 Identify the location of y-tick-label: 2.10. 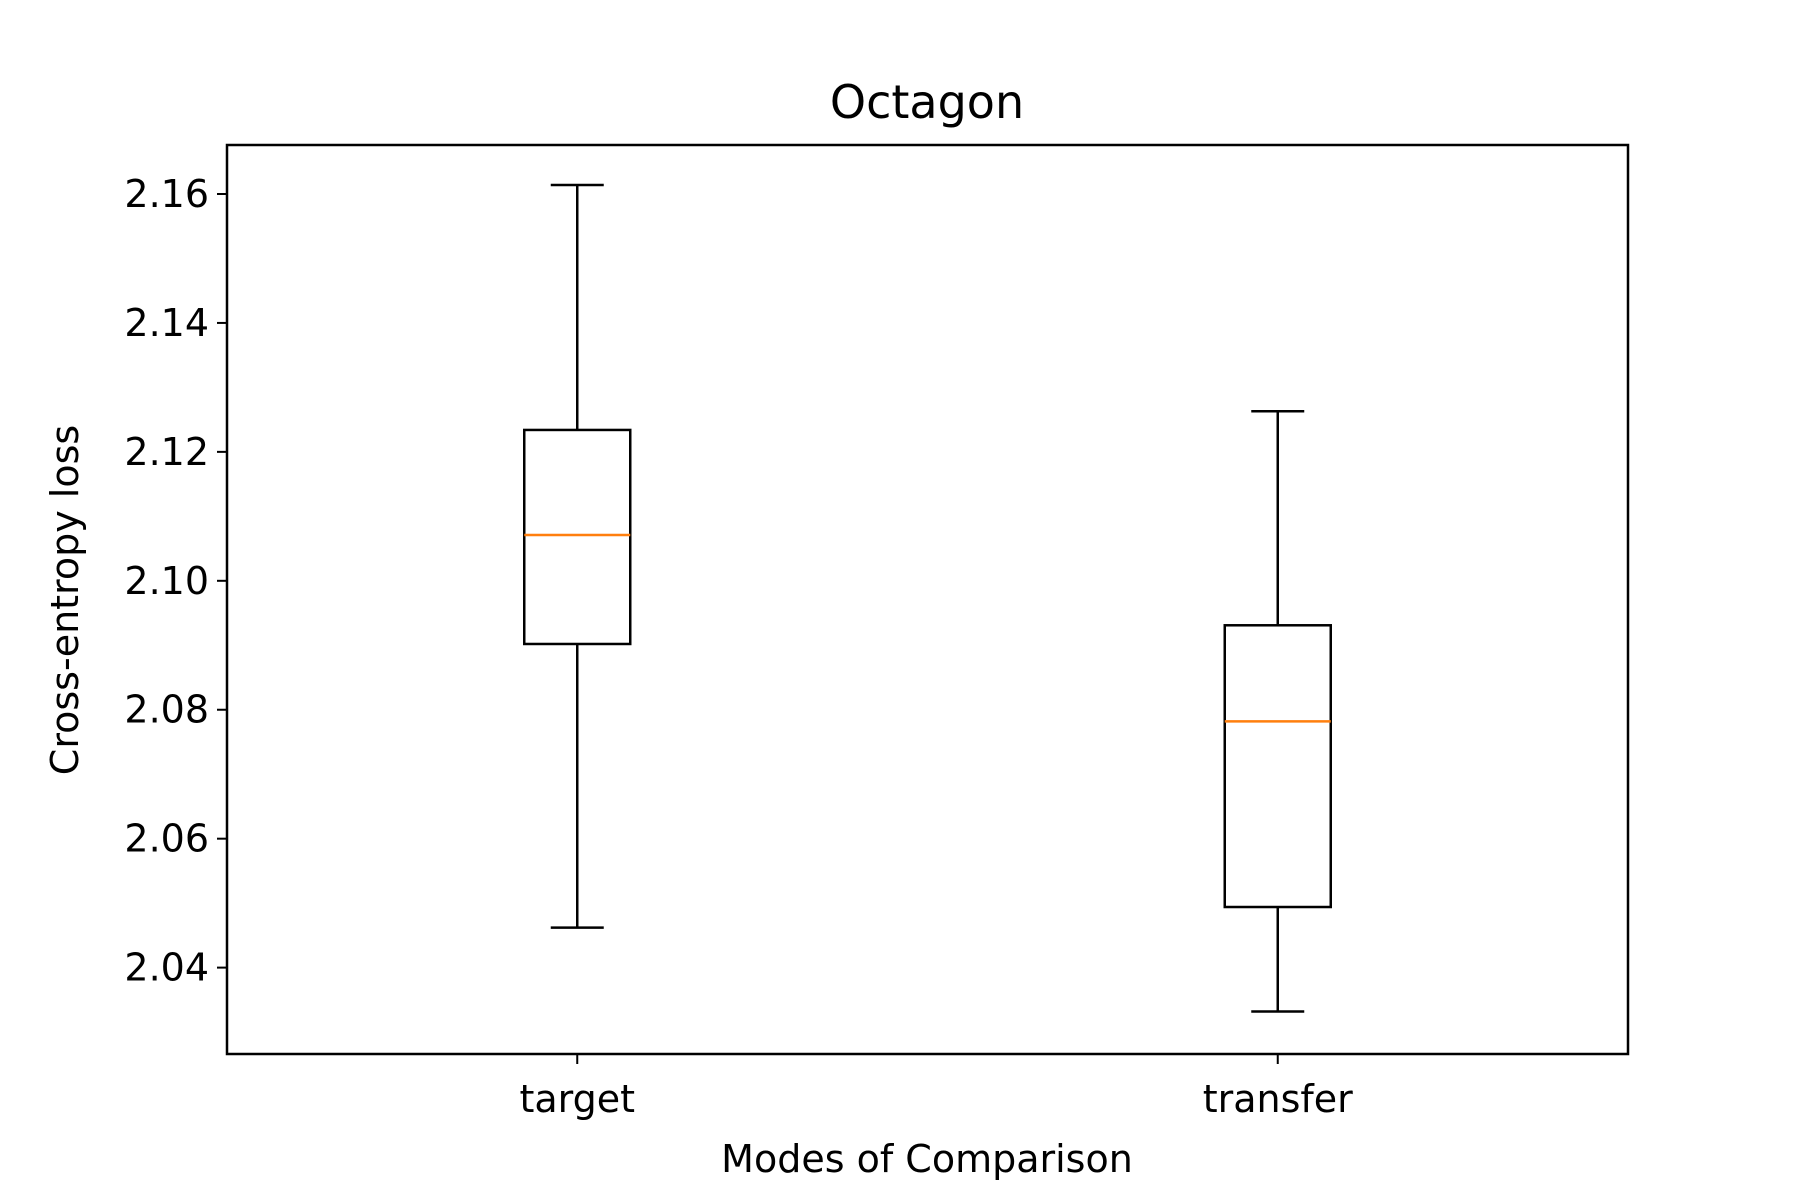
(166, 581).